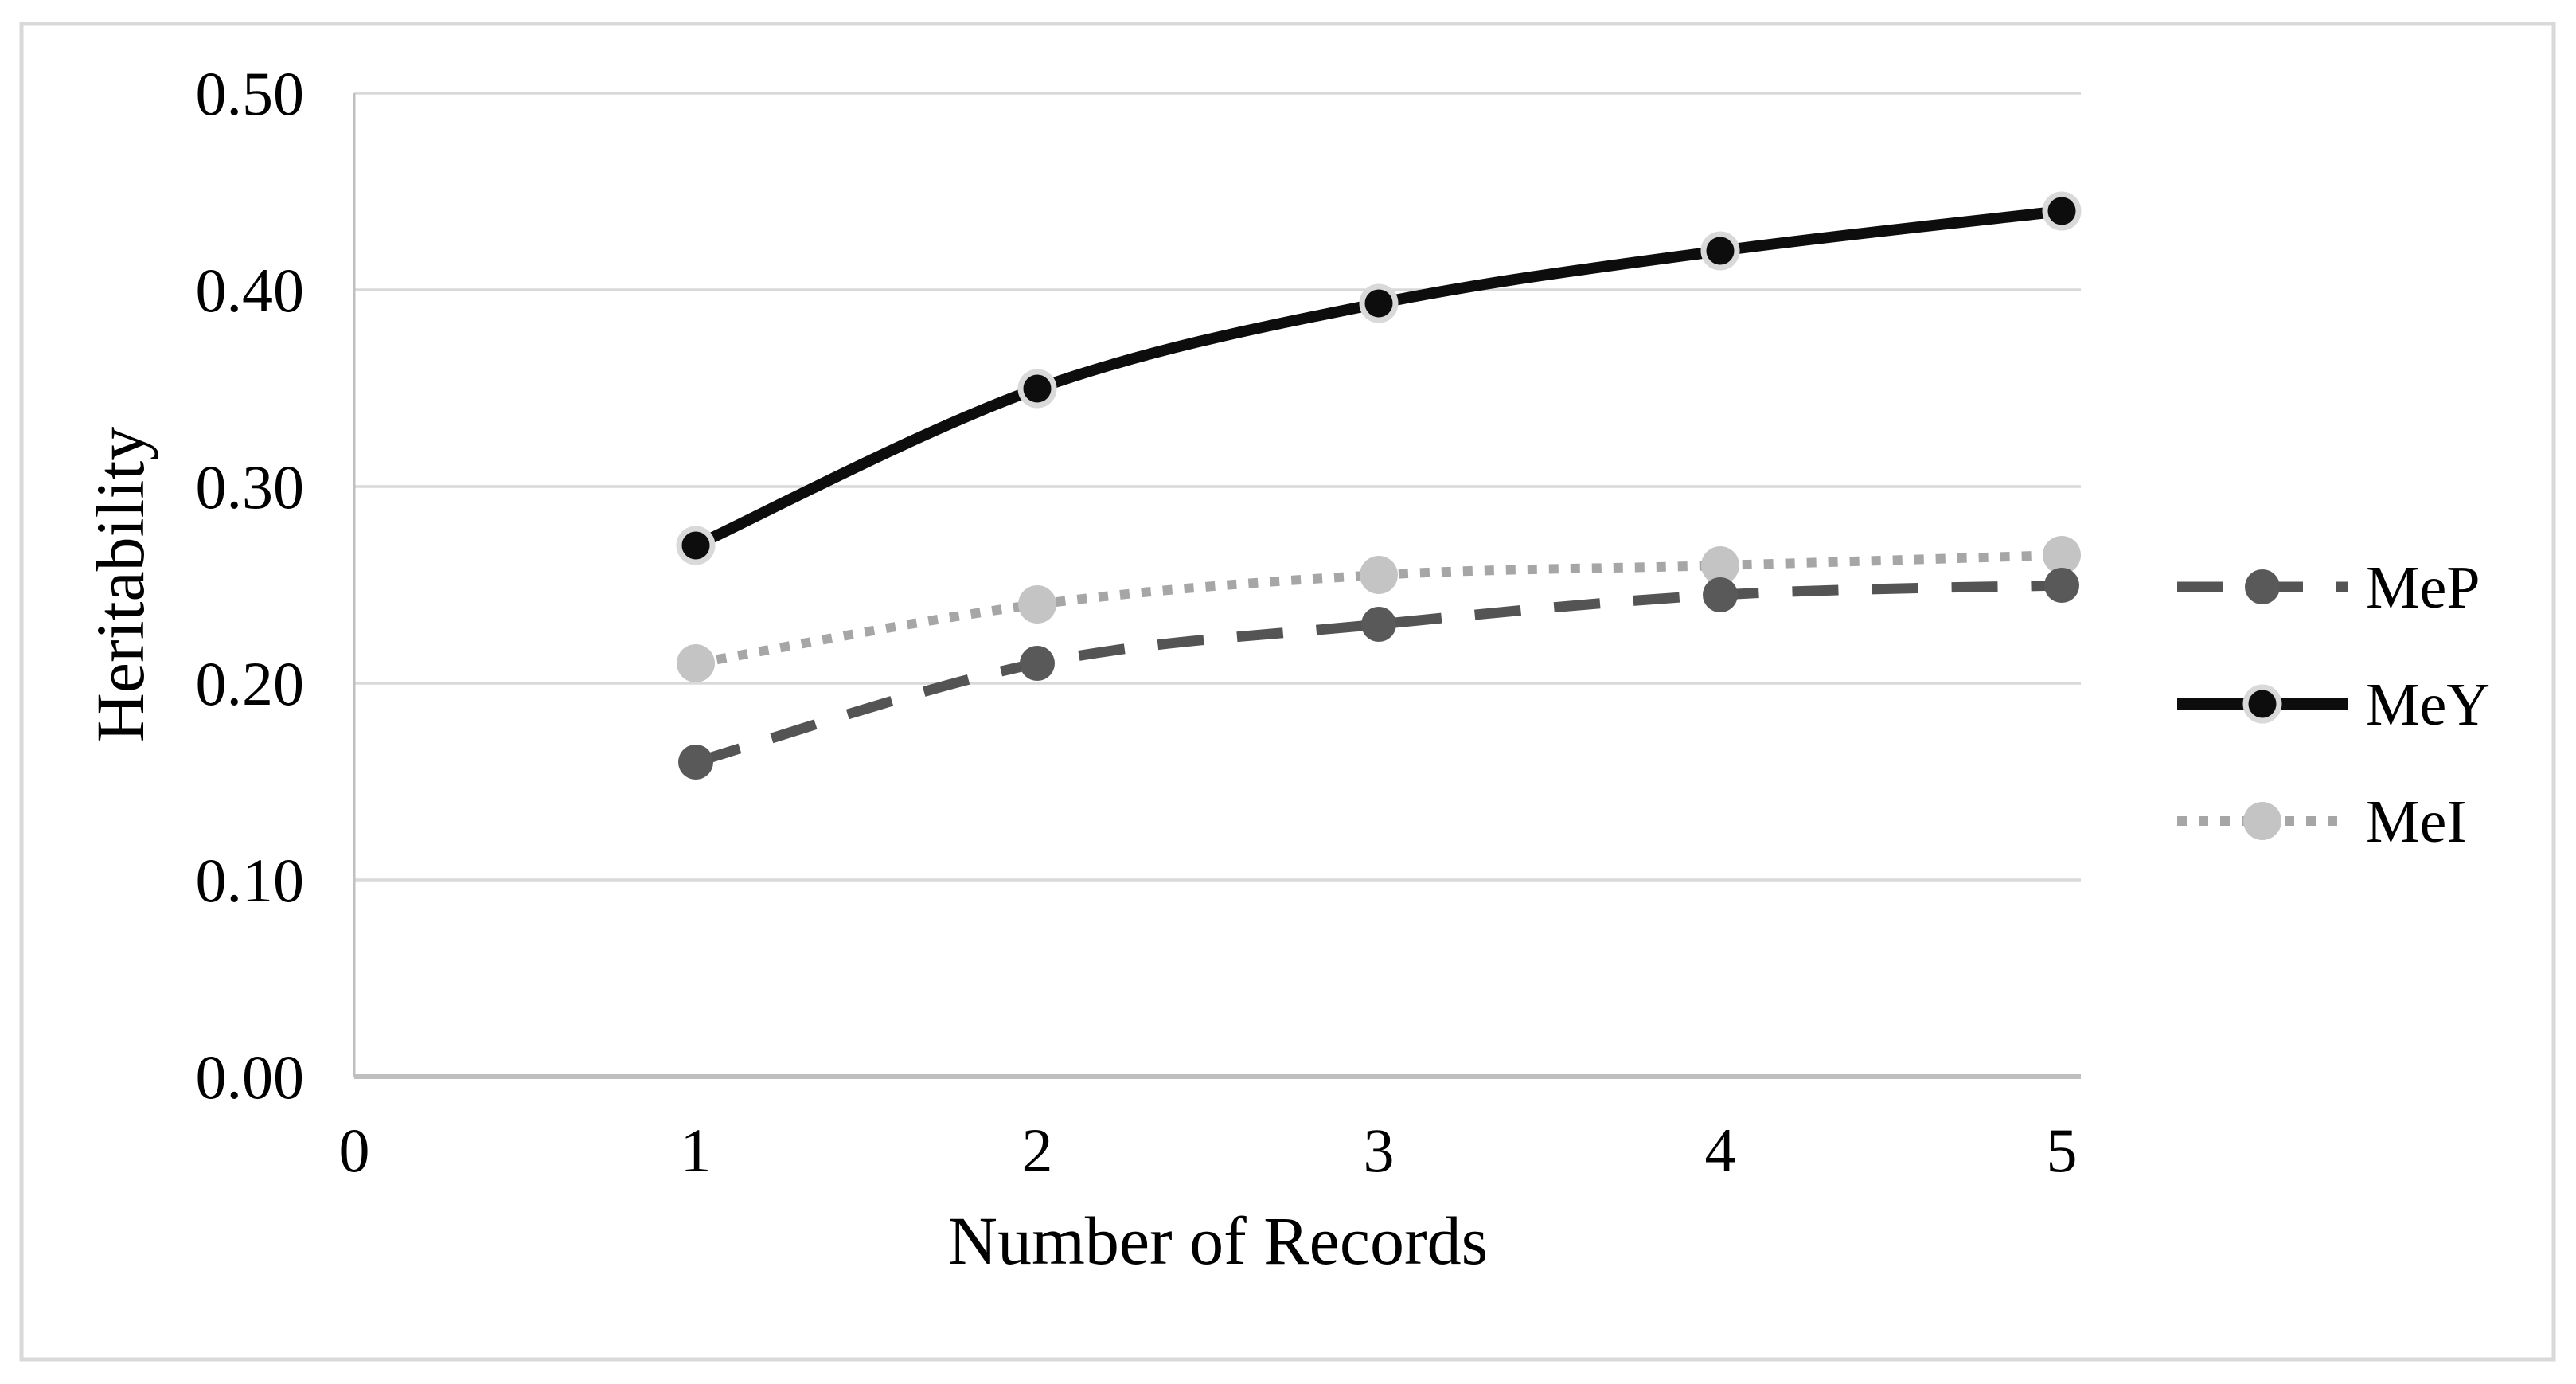 The width and height of the screenshot is (2576, 1384). What do you see at coordinates (2062, 1150) in the screenshot?
I see `x-axis-tick-label: 5` at bounding box center [2062, 1150].